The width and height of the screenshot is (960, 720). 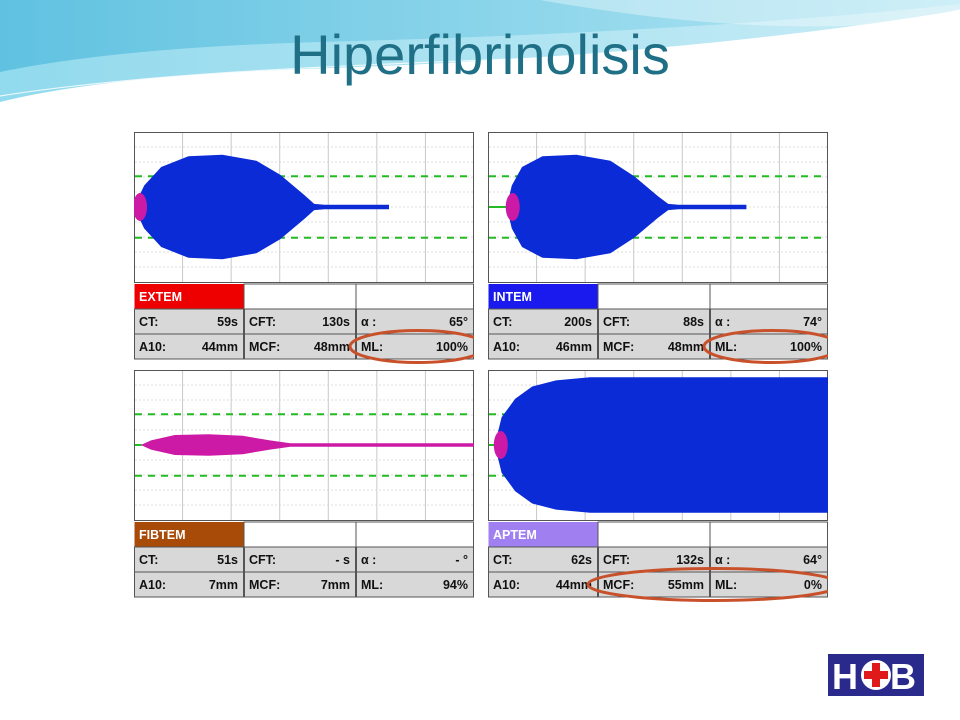 What do you see at coordinates (686, 585) in the screenshot?
I see `param-value: 55mm` at bounding box center [686, 585].